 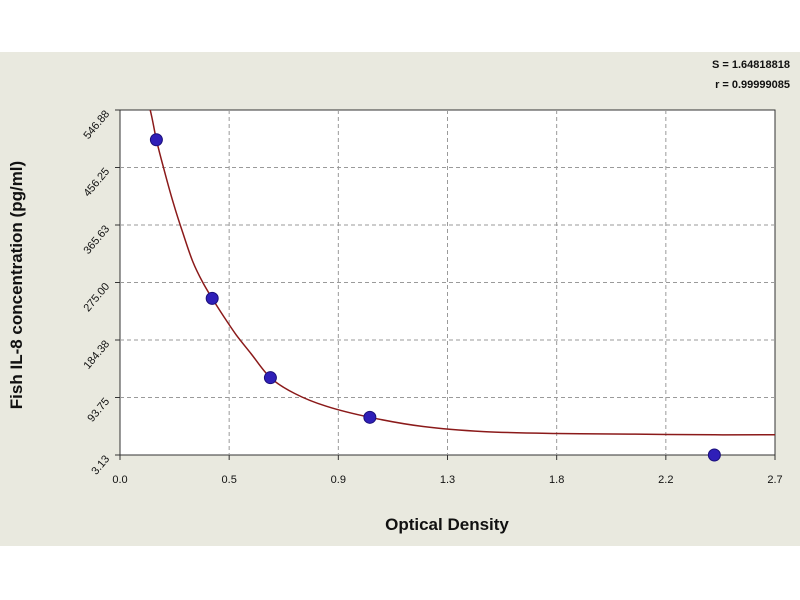 What do you see at coordinates (752, 85) in the screenshot?
I see `stat-r-annotation: r = 0.99999085` at bounding box center [752, 85].